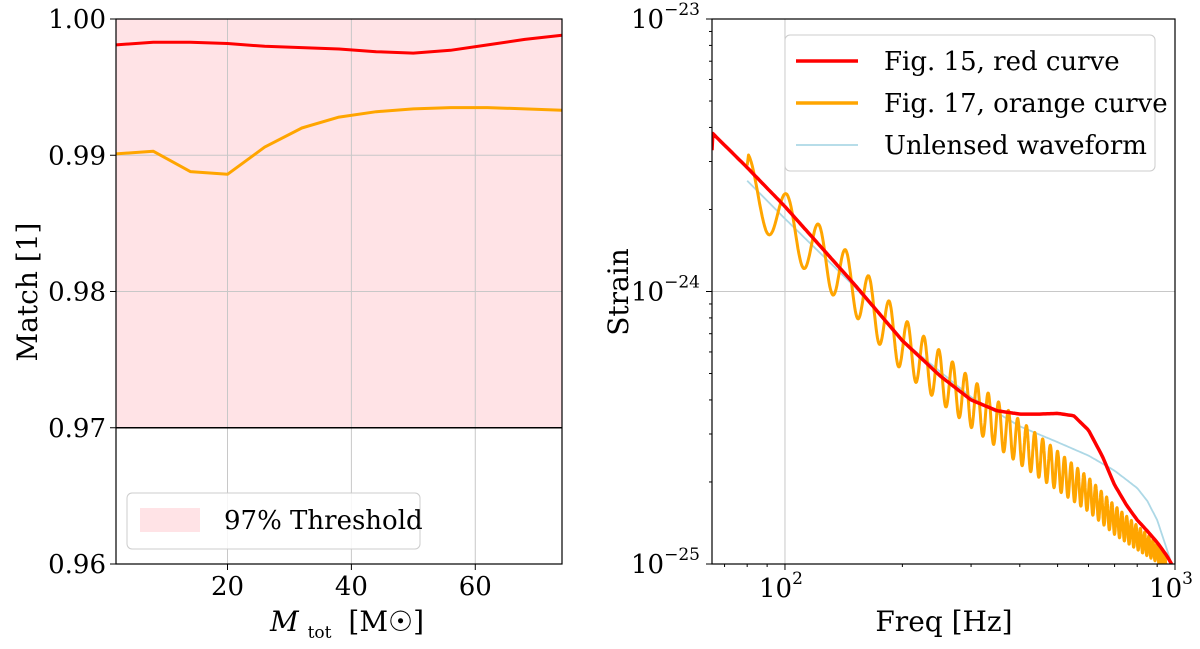  What do you see at coordinates (1026, 104) in the screenshot?
I see `legend-orange-label: Fig. 17, orange curve` at bounding box center [1026, 104].